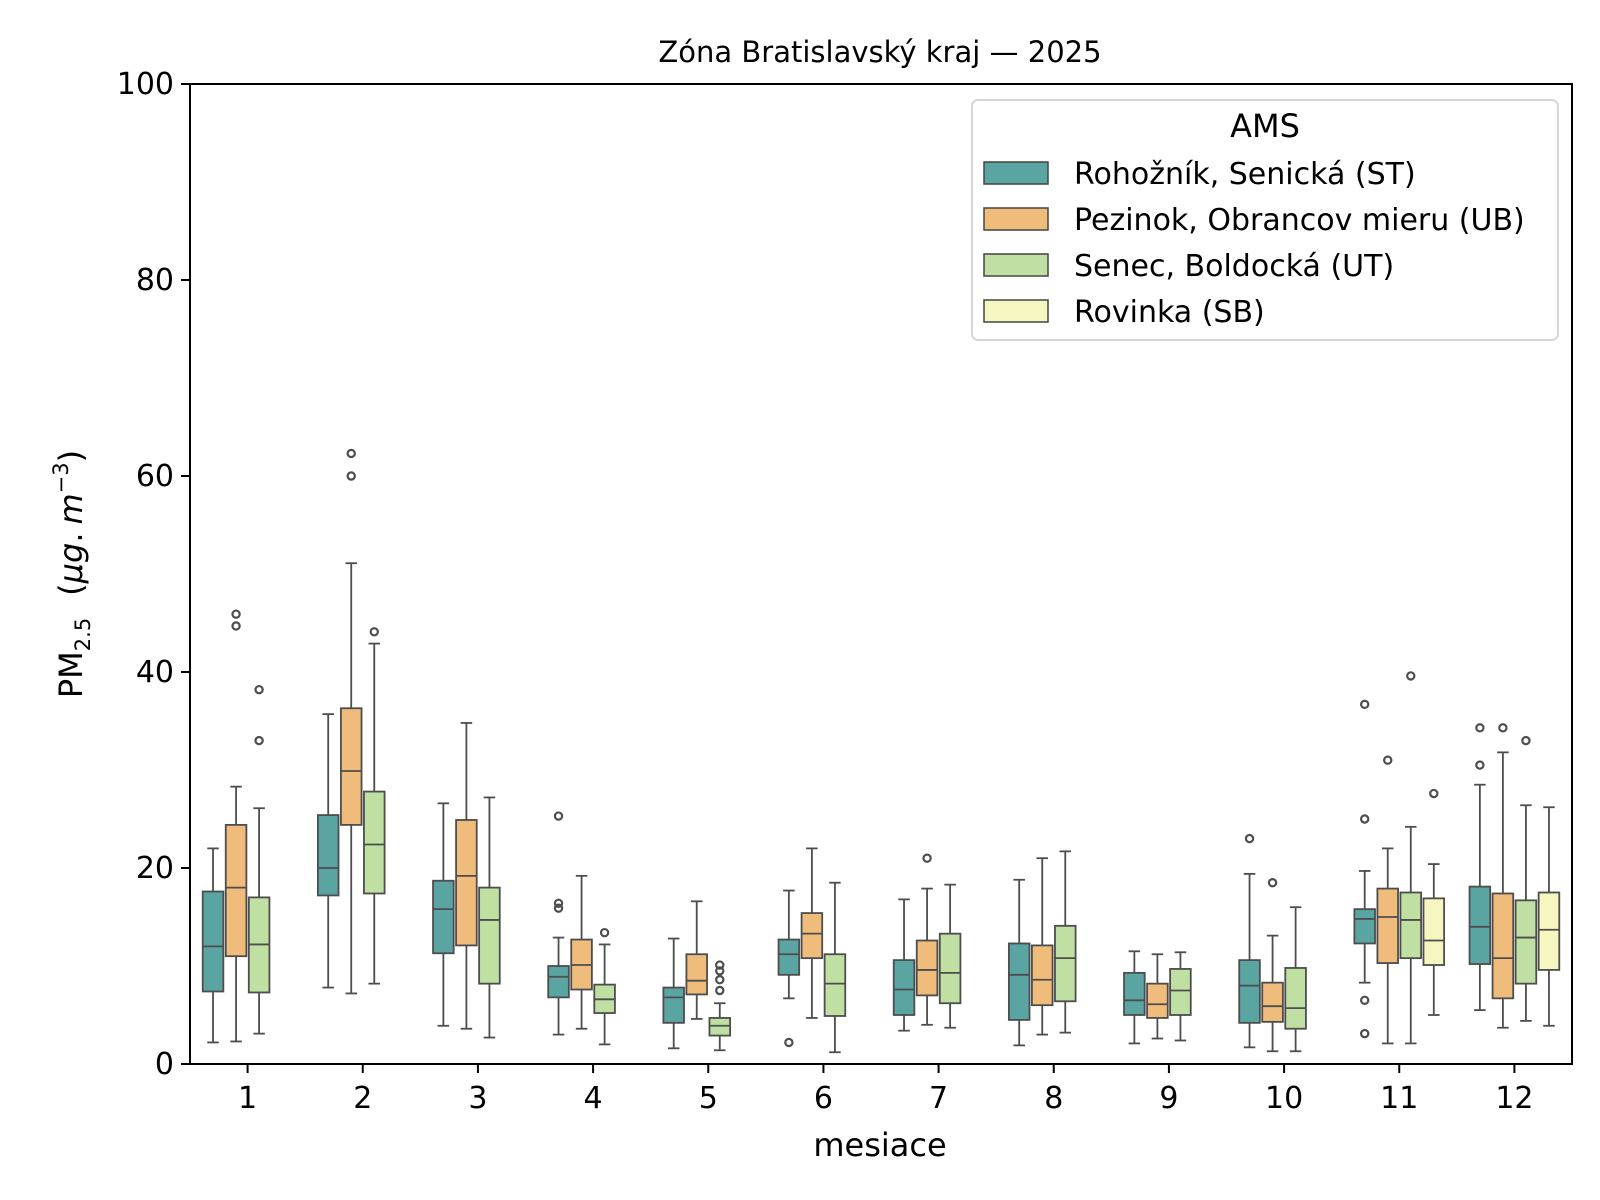  What do you see at coordinates (1399, 1098) in the screenshot?
I see `x-tick-label-11: 11` at bounding box center [1399, 1098].